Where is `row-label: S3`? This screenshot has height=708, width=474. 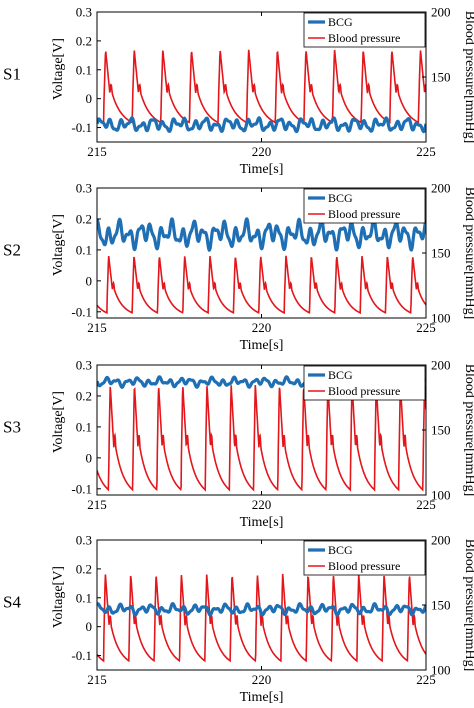 row-label: S3 is located at coordinates (12, 427).